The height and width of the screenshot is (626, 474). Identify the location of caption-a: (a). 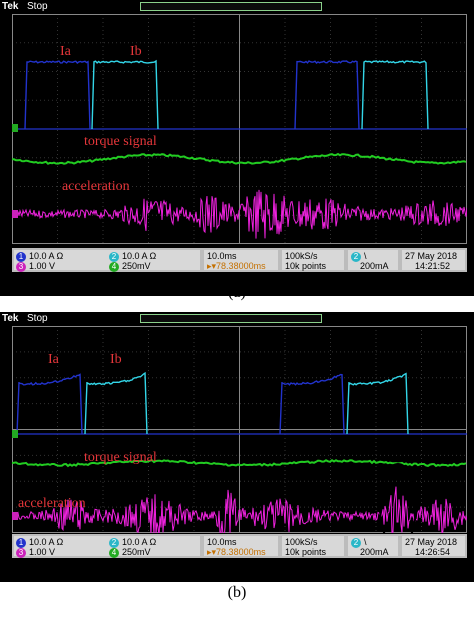
(237, 292).